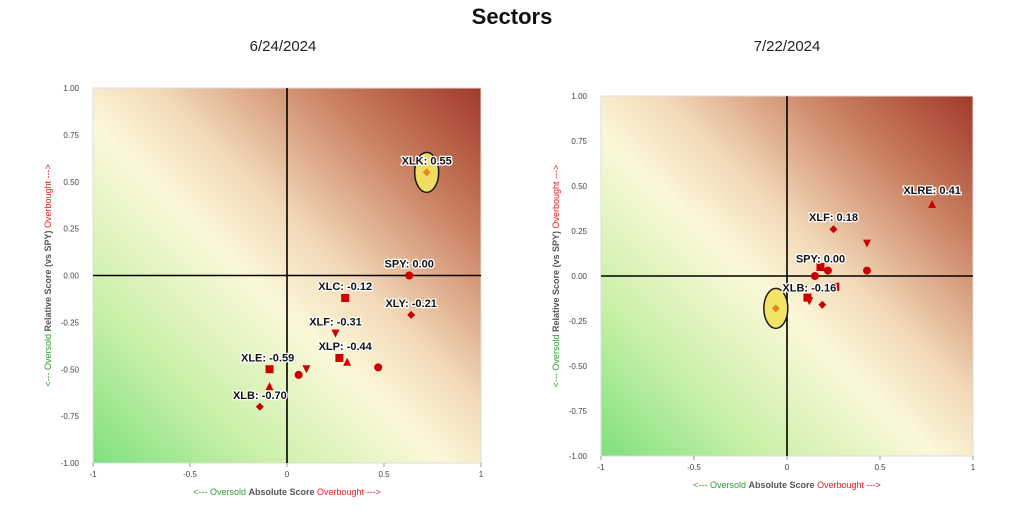 The width and height of the screenshot is (1024, 531). What do you see at coordinates (267, 358) in the screenshot?
I see `data-label: XLE: -0.59` at bounding box center [267, 358].